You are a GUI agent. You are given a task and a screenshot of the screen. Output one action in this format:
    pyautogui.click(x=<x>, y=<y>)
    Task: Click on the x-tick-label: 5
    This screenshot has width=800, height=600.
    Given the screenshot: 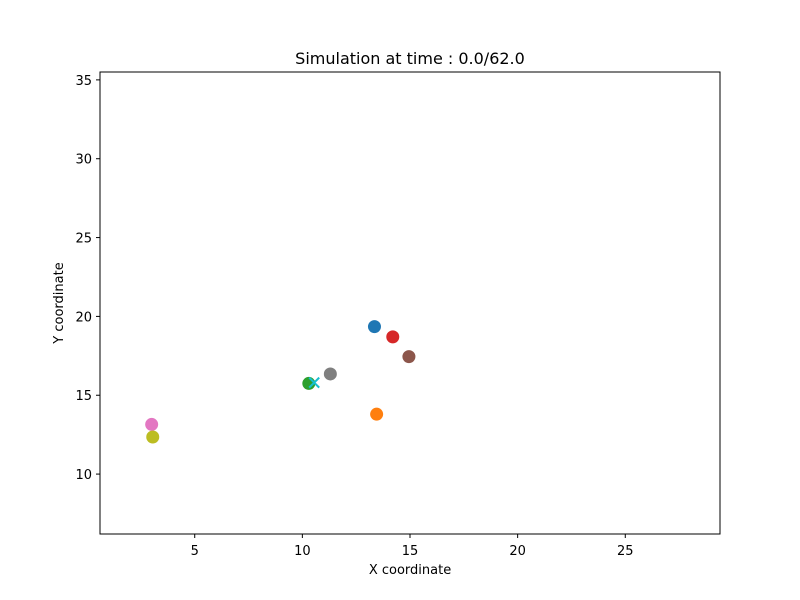 What is the action you would take?
    pyautogui.click(x=195, y=551)
    